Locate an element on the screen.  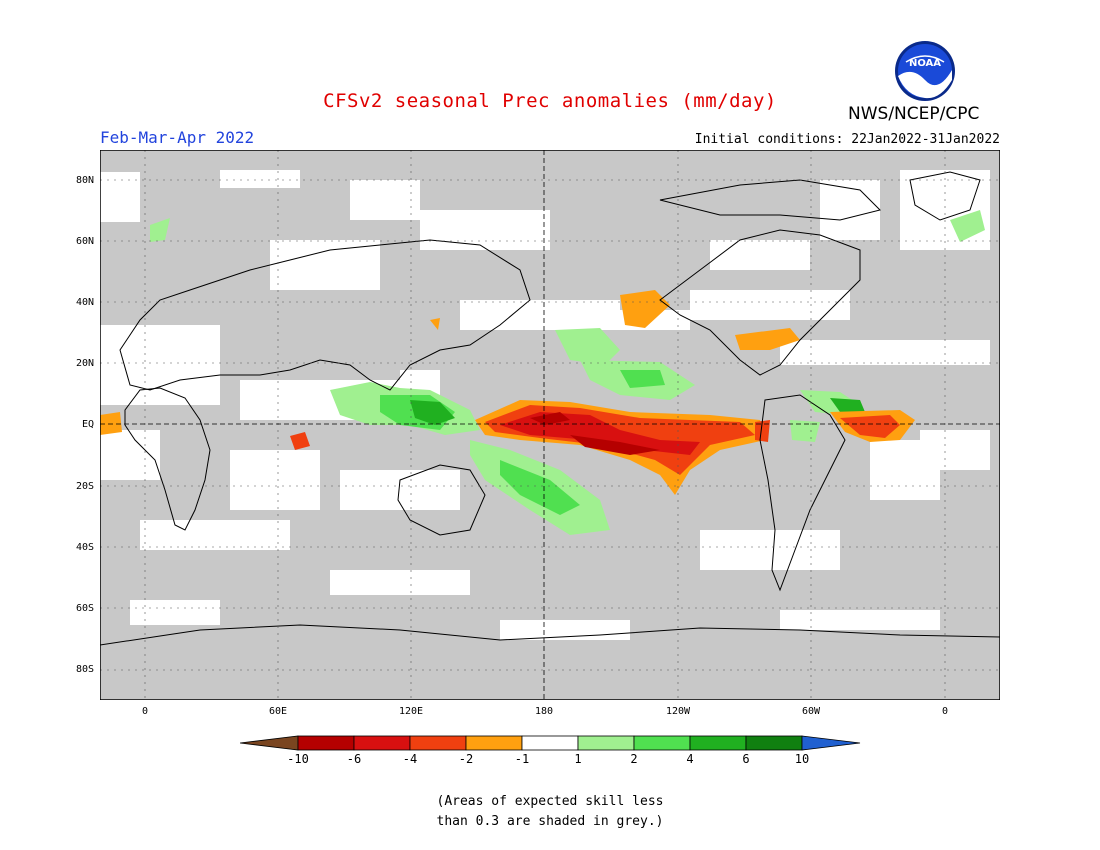
colorbar-label: 6 is located at coordinates (746, 759).